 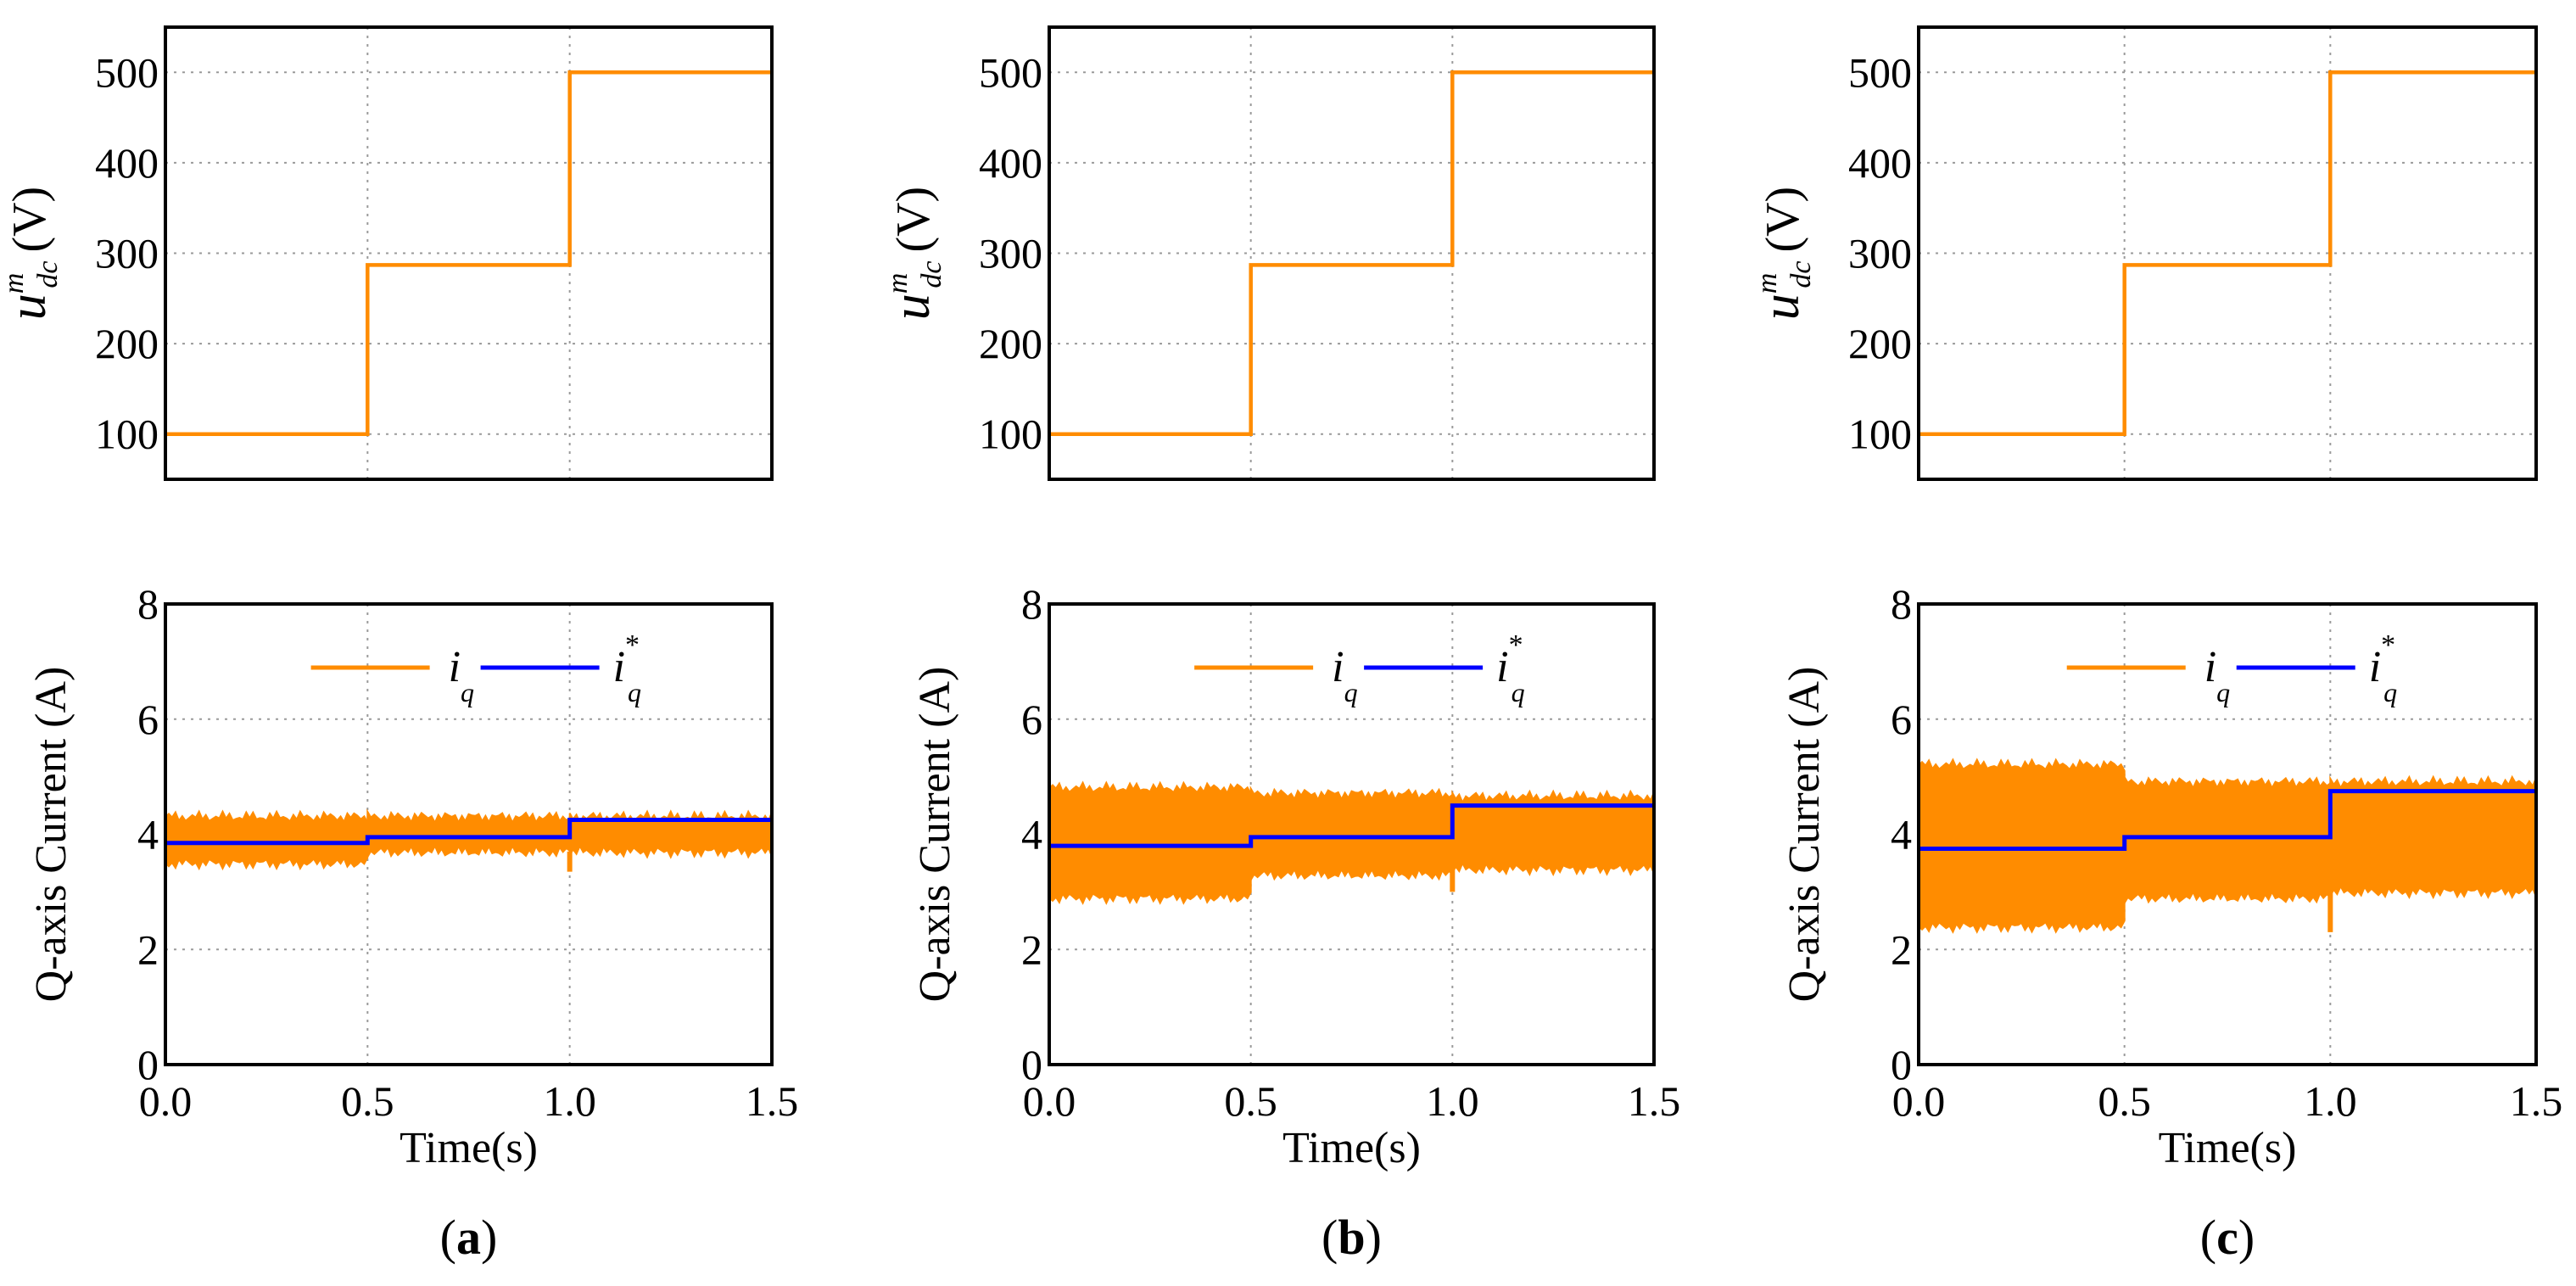 I want to click on panel-a-voltage-chart: 100 200 300 400 500 umdc (V), so click(x=387, y=253).